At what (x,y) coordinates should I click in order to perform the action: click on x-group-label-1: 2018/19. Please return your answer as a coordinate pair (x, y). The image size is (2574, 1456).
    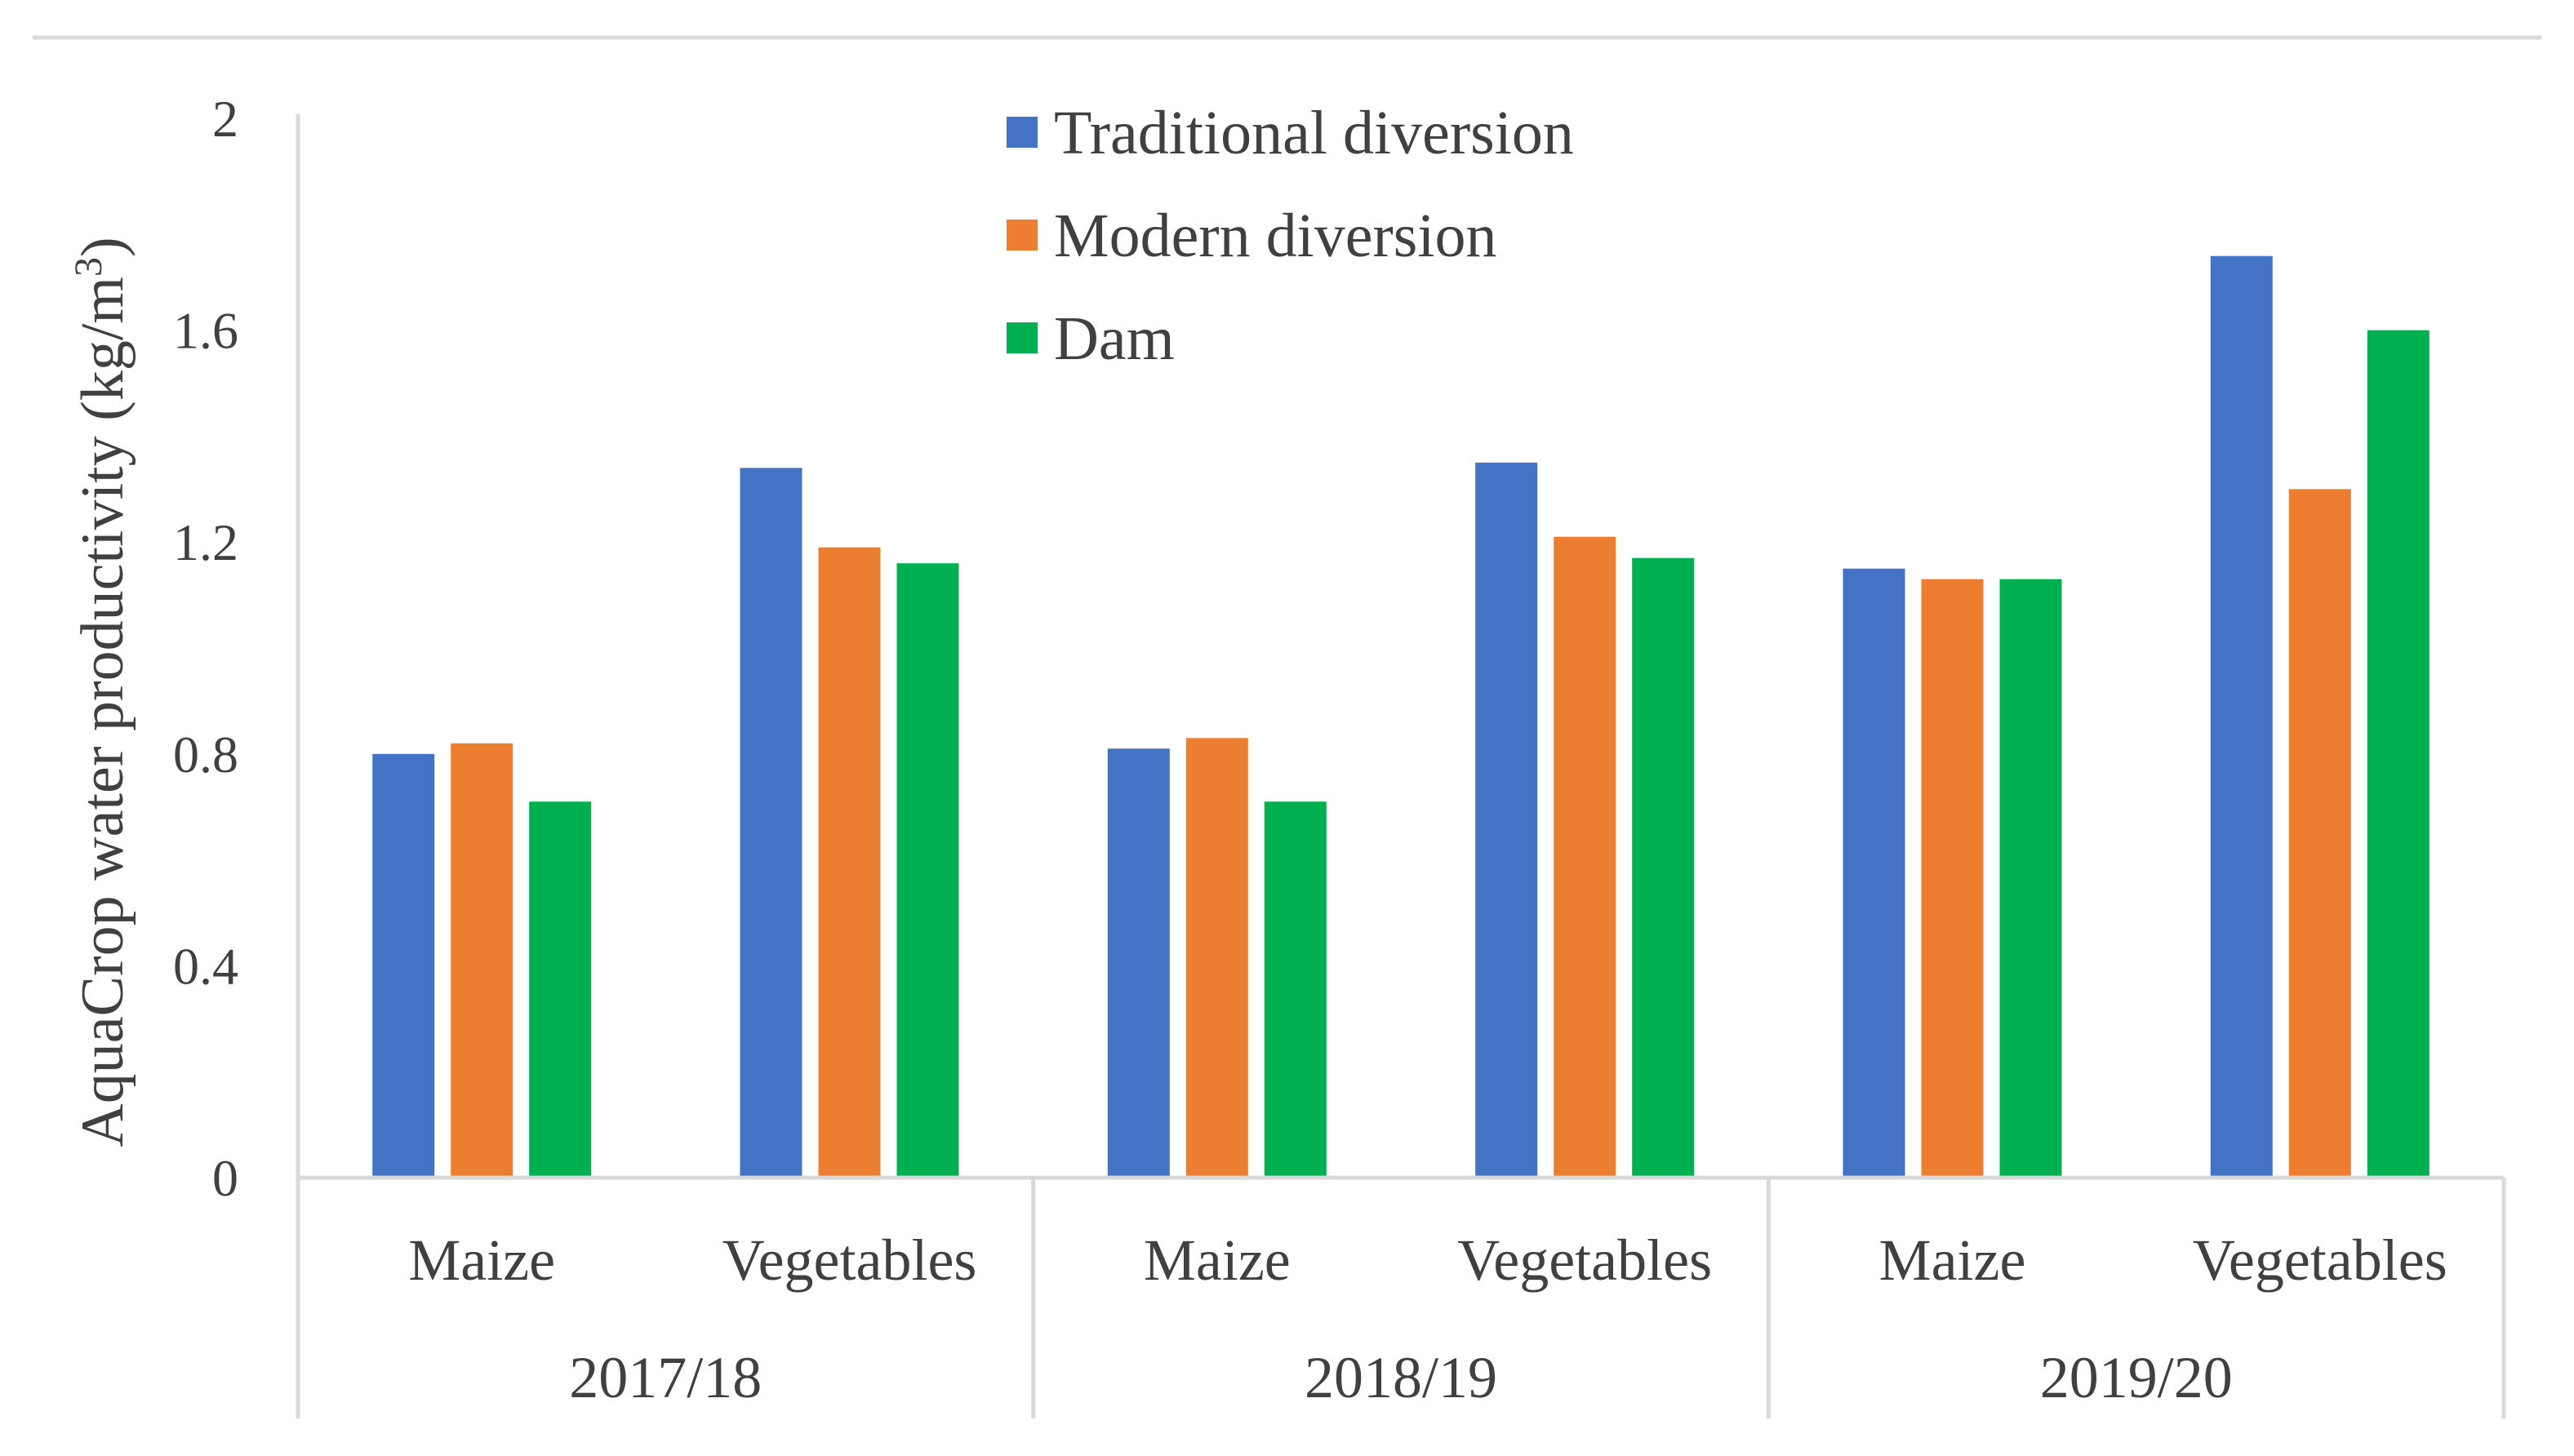
    Looking at the image, I should click on (1401, 1378).